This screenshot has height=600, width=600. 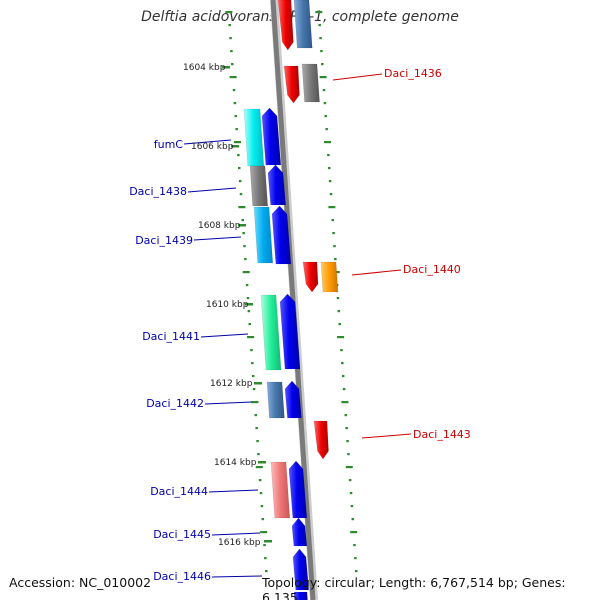 What do you see at coordinates (239, 543) in the screenshot?
I see `ruler-label: 1616 kbp` at bounding box center [239, 543].